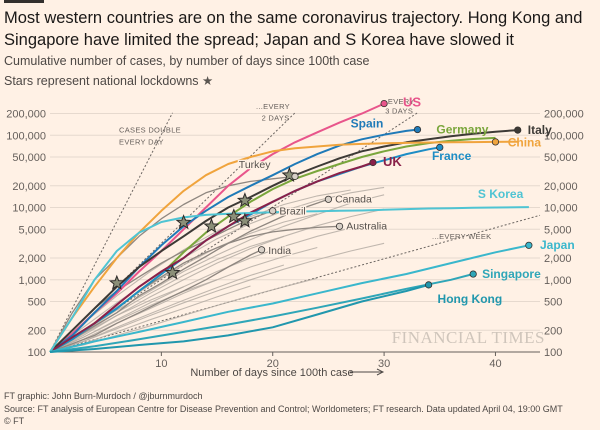 The image size is (600, 430). I want to click on reference-annotation: EVERY DAY, so click(141, 141).